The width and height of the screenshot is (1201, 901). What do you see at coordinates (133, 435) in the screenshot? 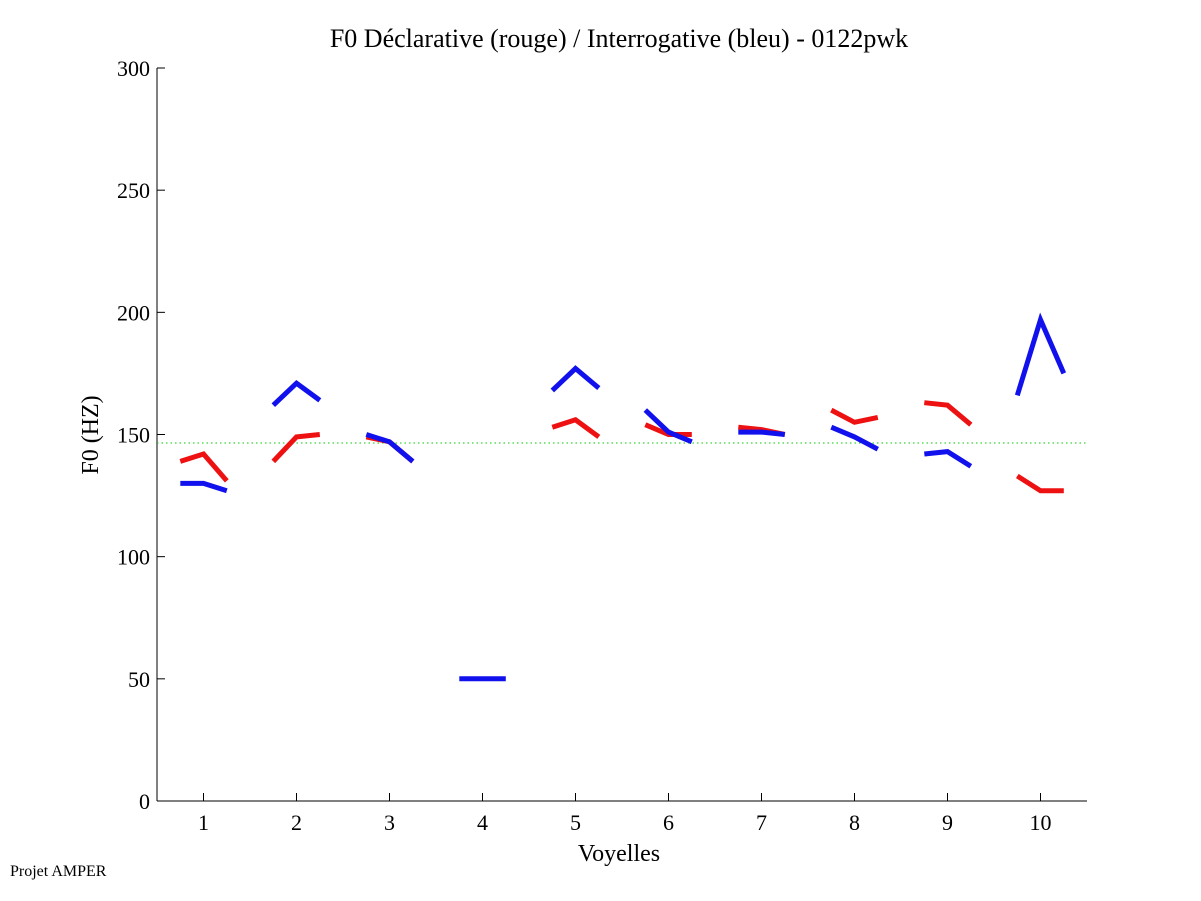
I see `y-tick-label: 150` at bounding box center [133, 435].